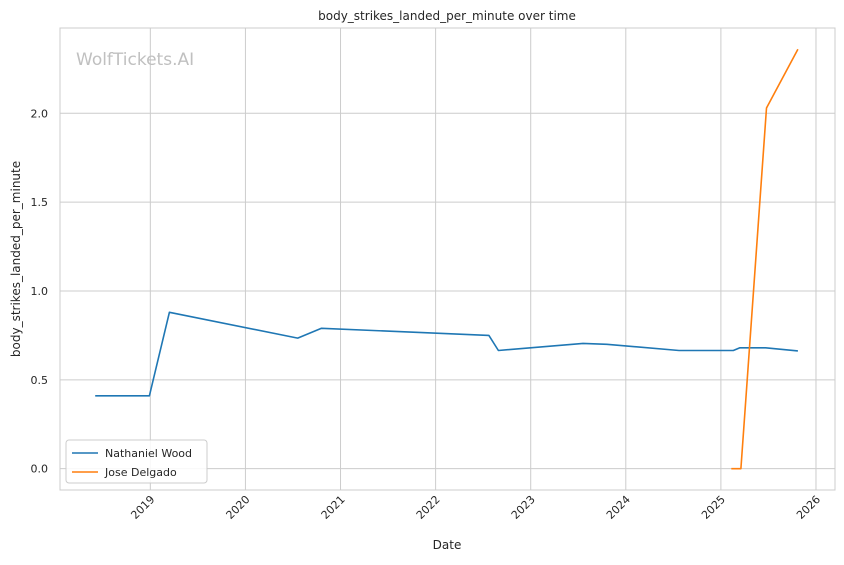  What do you see at coordinates (148, 453) in the screenshot?
I see `legend-label-nathaniel-wood: Nathaniel Wood` at bounding box center [148, 453].